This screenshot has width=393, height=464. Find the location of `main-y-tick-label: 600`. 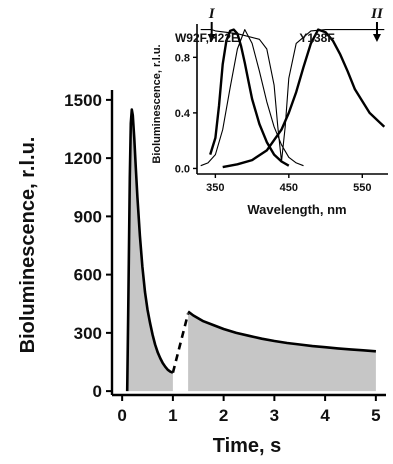

main-y-tick-label: 600 is located at coordinates (88, 275).